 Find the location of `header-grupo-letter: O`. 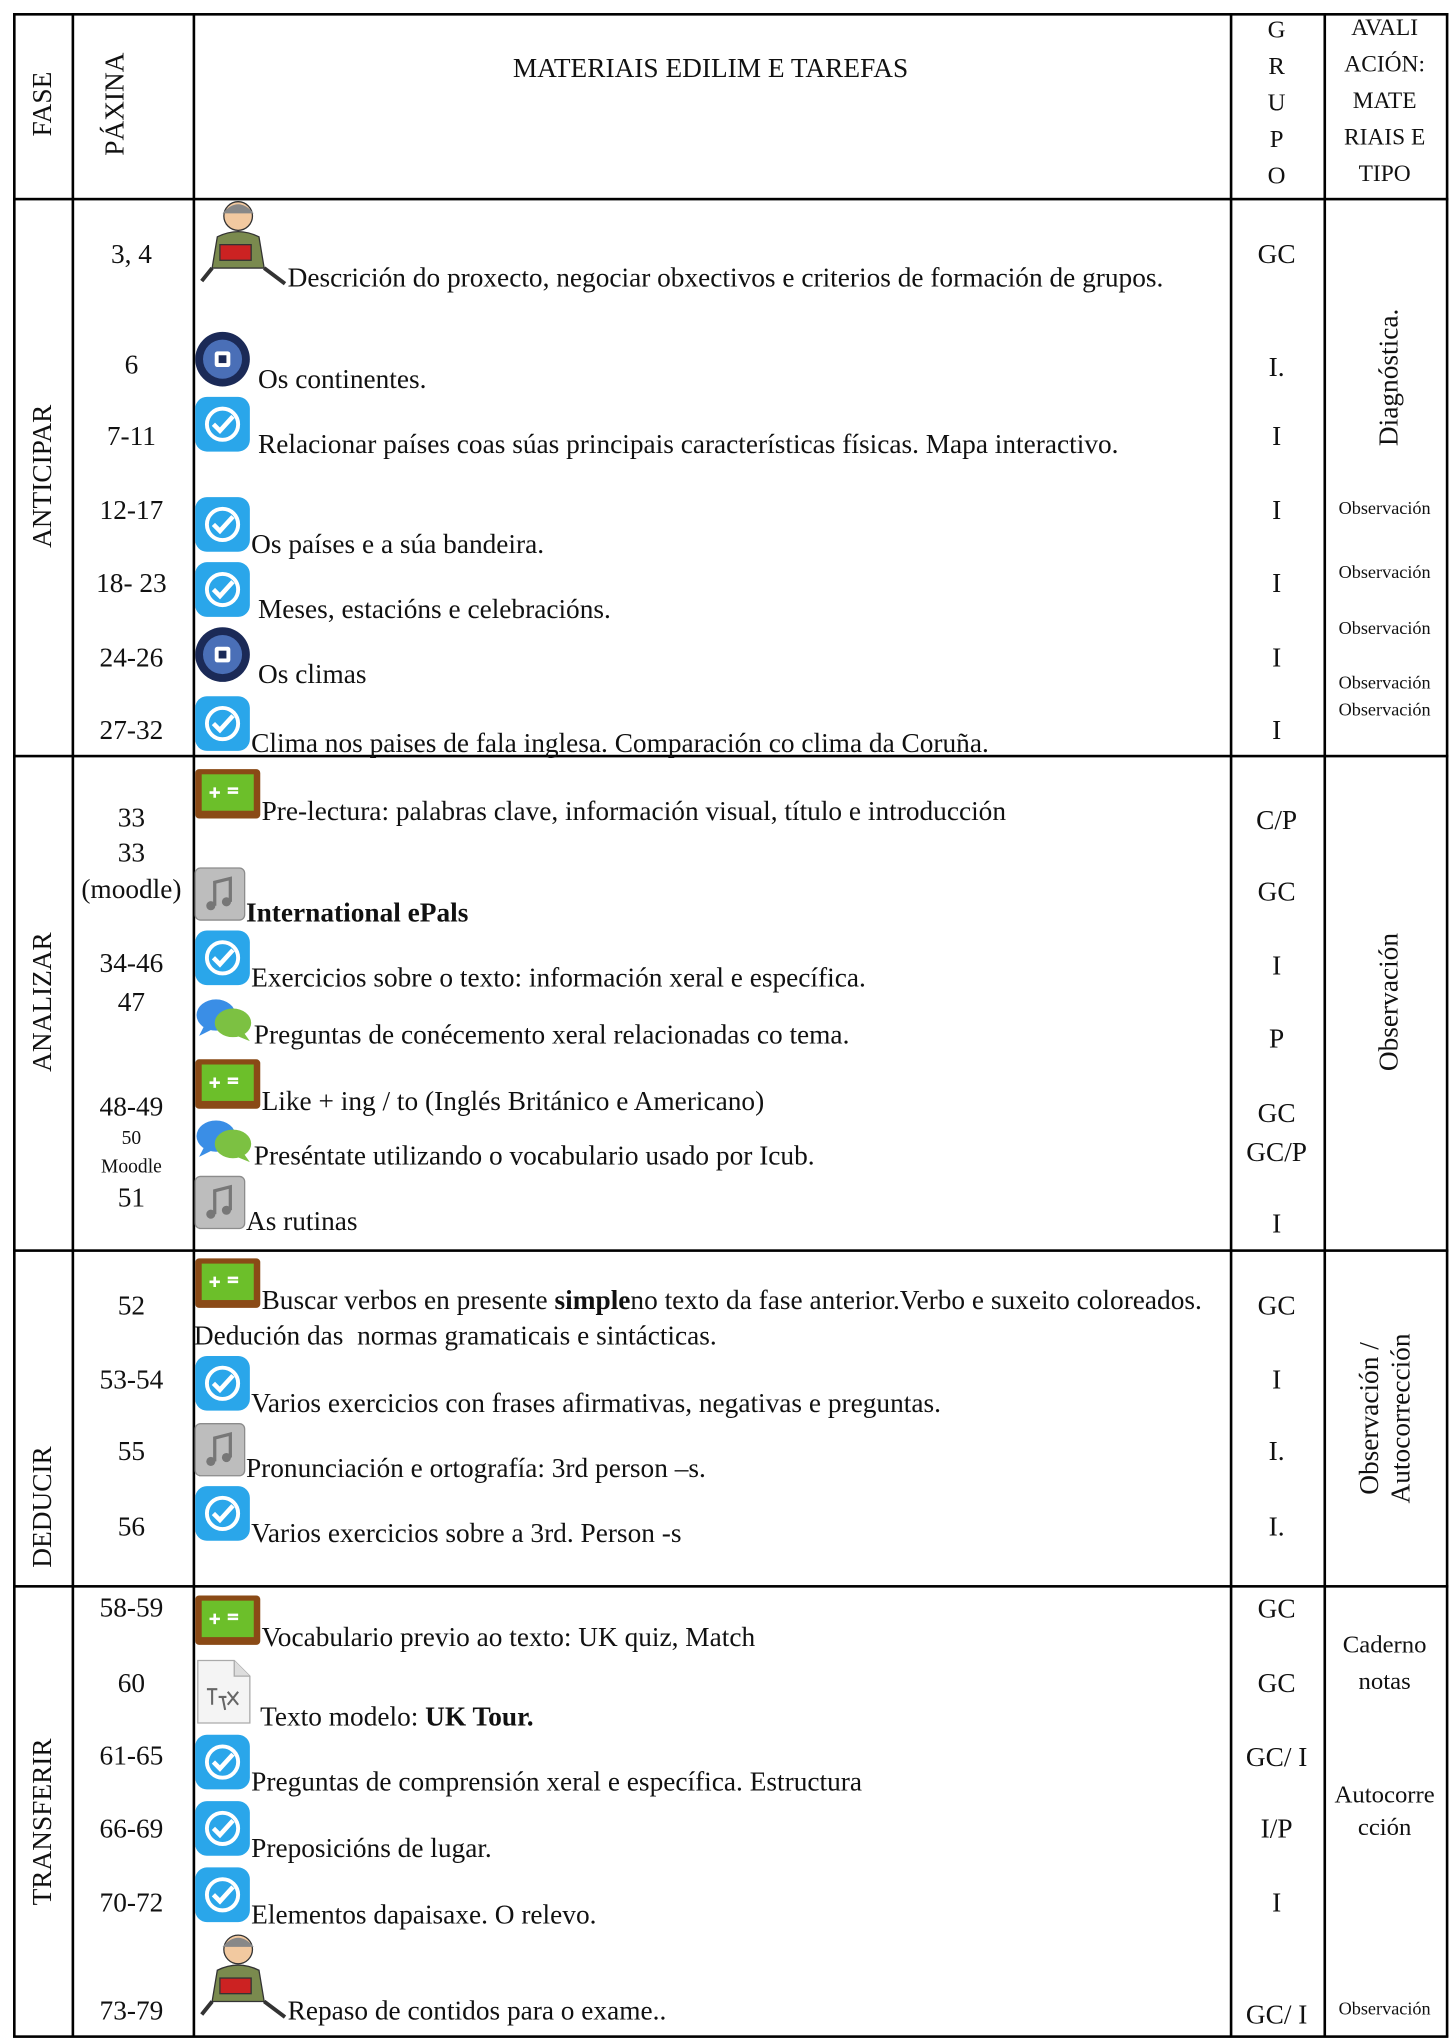

header-grupo-letter: O is located at coordinates (1276, 176).